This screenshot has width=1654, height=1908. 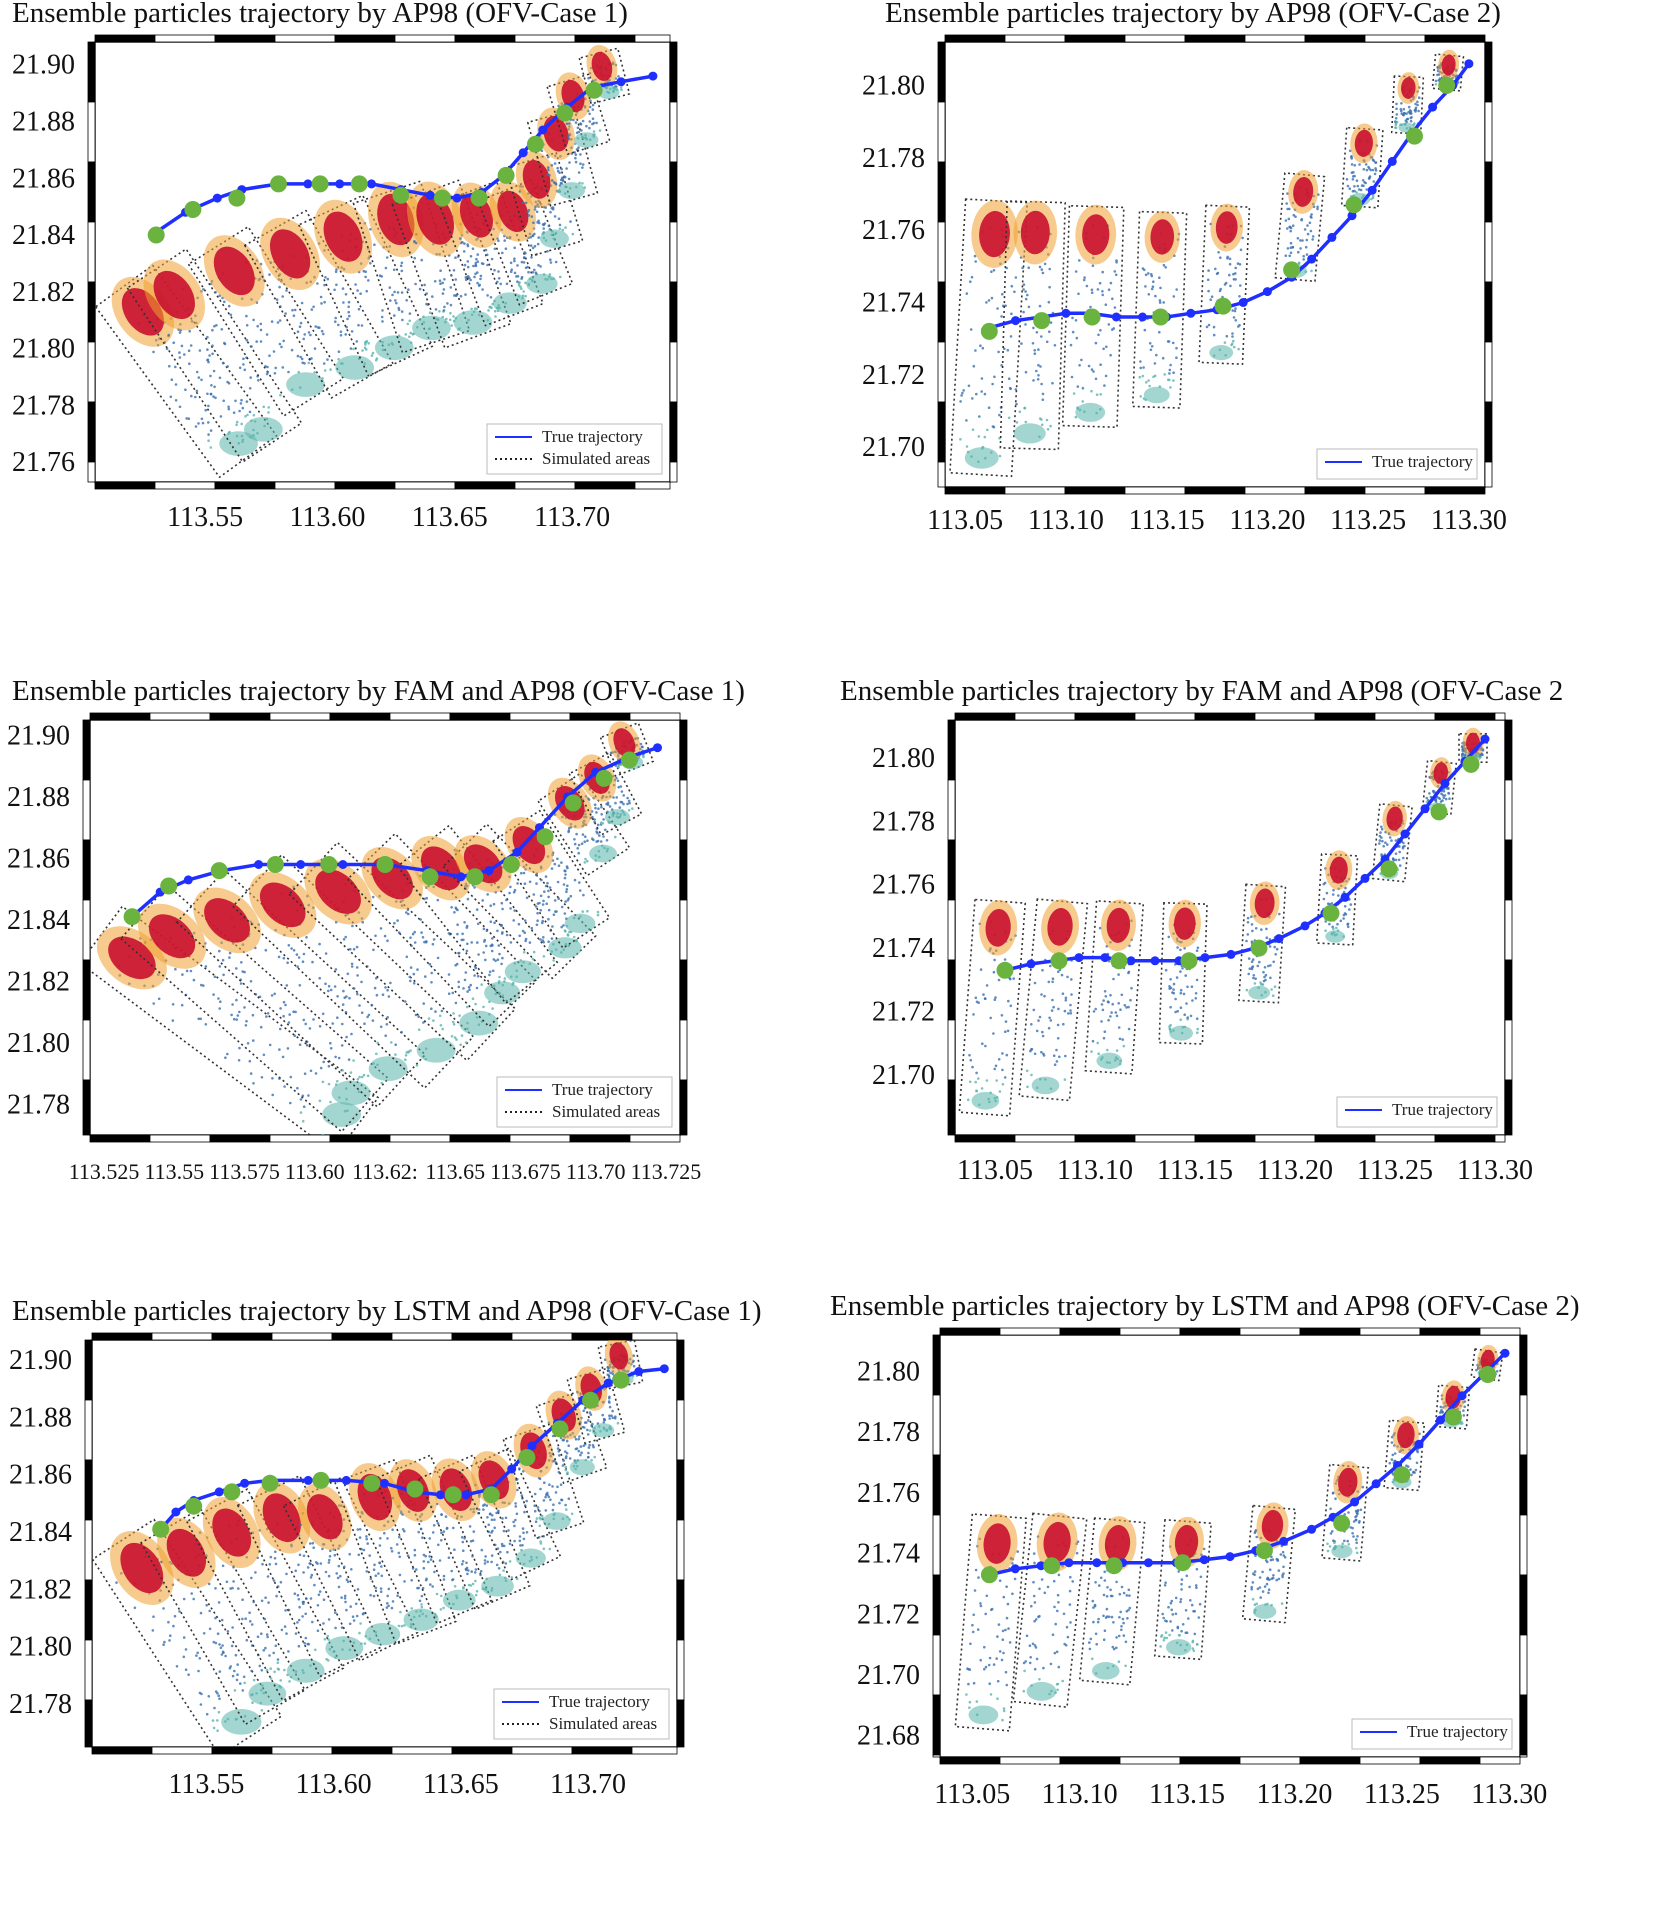 I want to click on y-tick-label: 21.78, so click(x=43, y=405).